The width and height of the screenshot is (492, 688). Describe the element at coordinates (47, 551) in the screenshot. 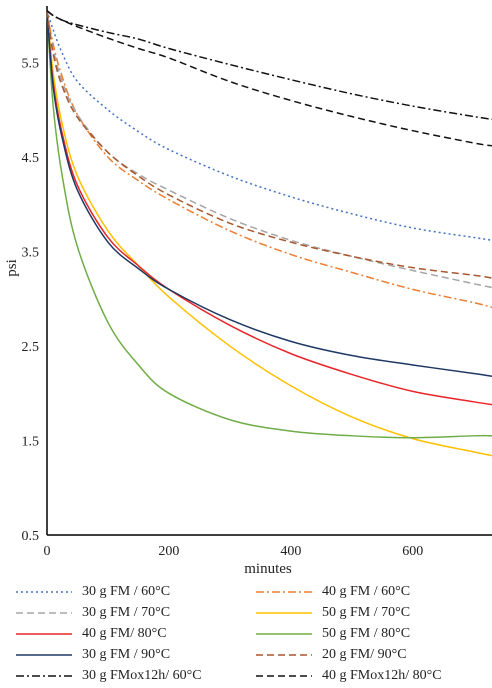

I see `x-tick-label: 0` at that location.